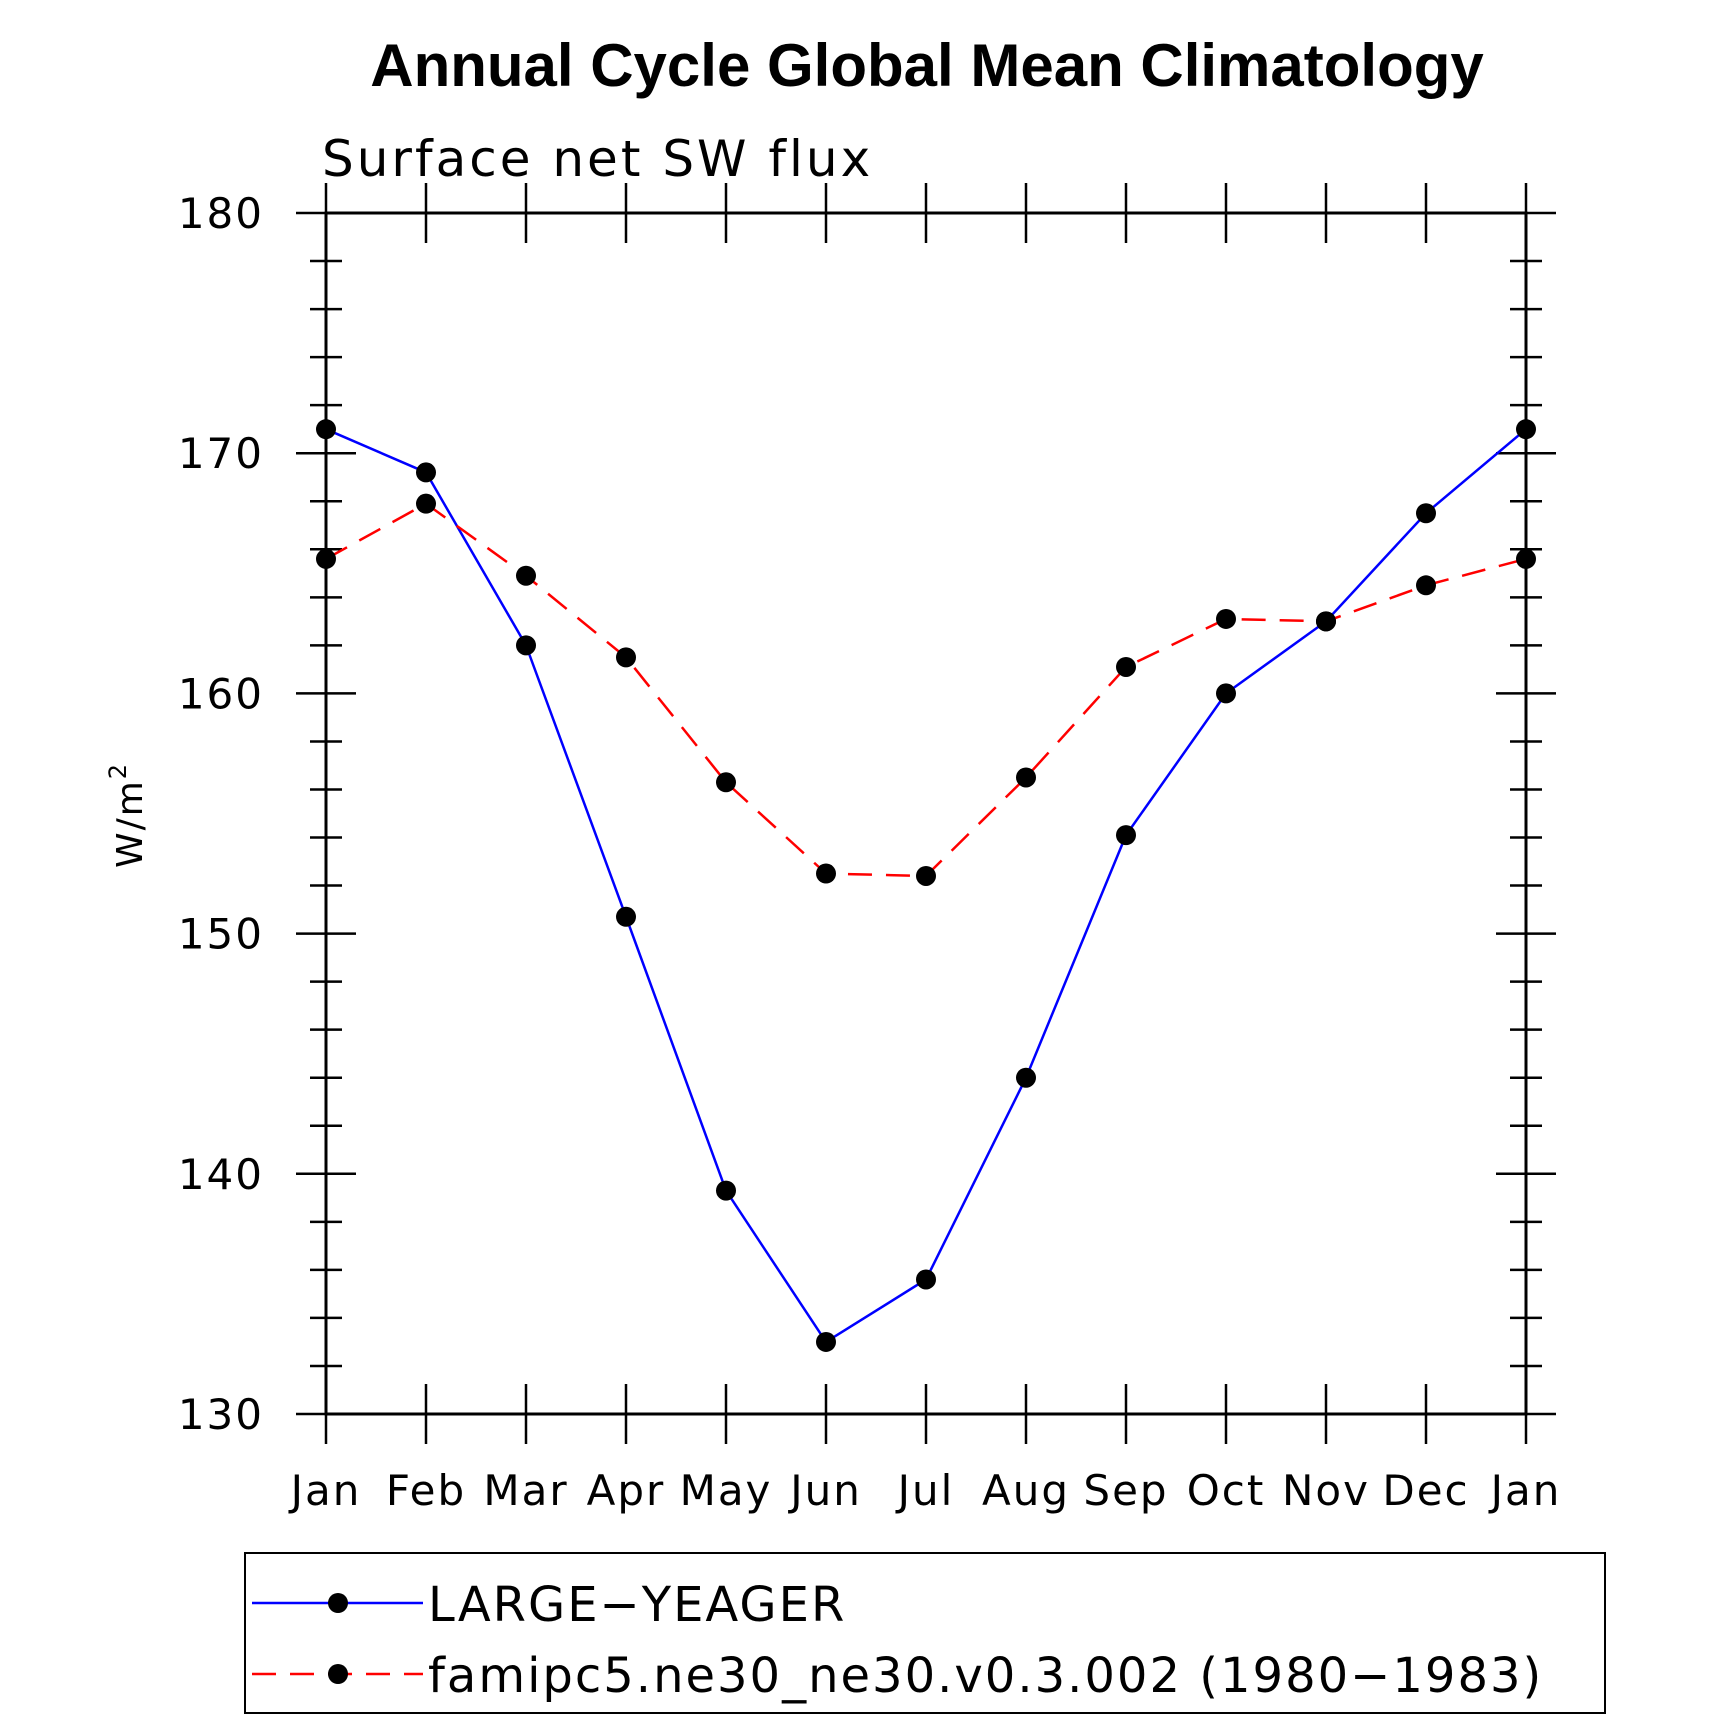 The width and height of the screenshot is (1710, 1718). I want to click on legend-box, so click(925, 1633).